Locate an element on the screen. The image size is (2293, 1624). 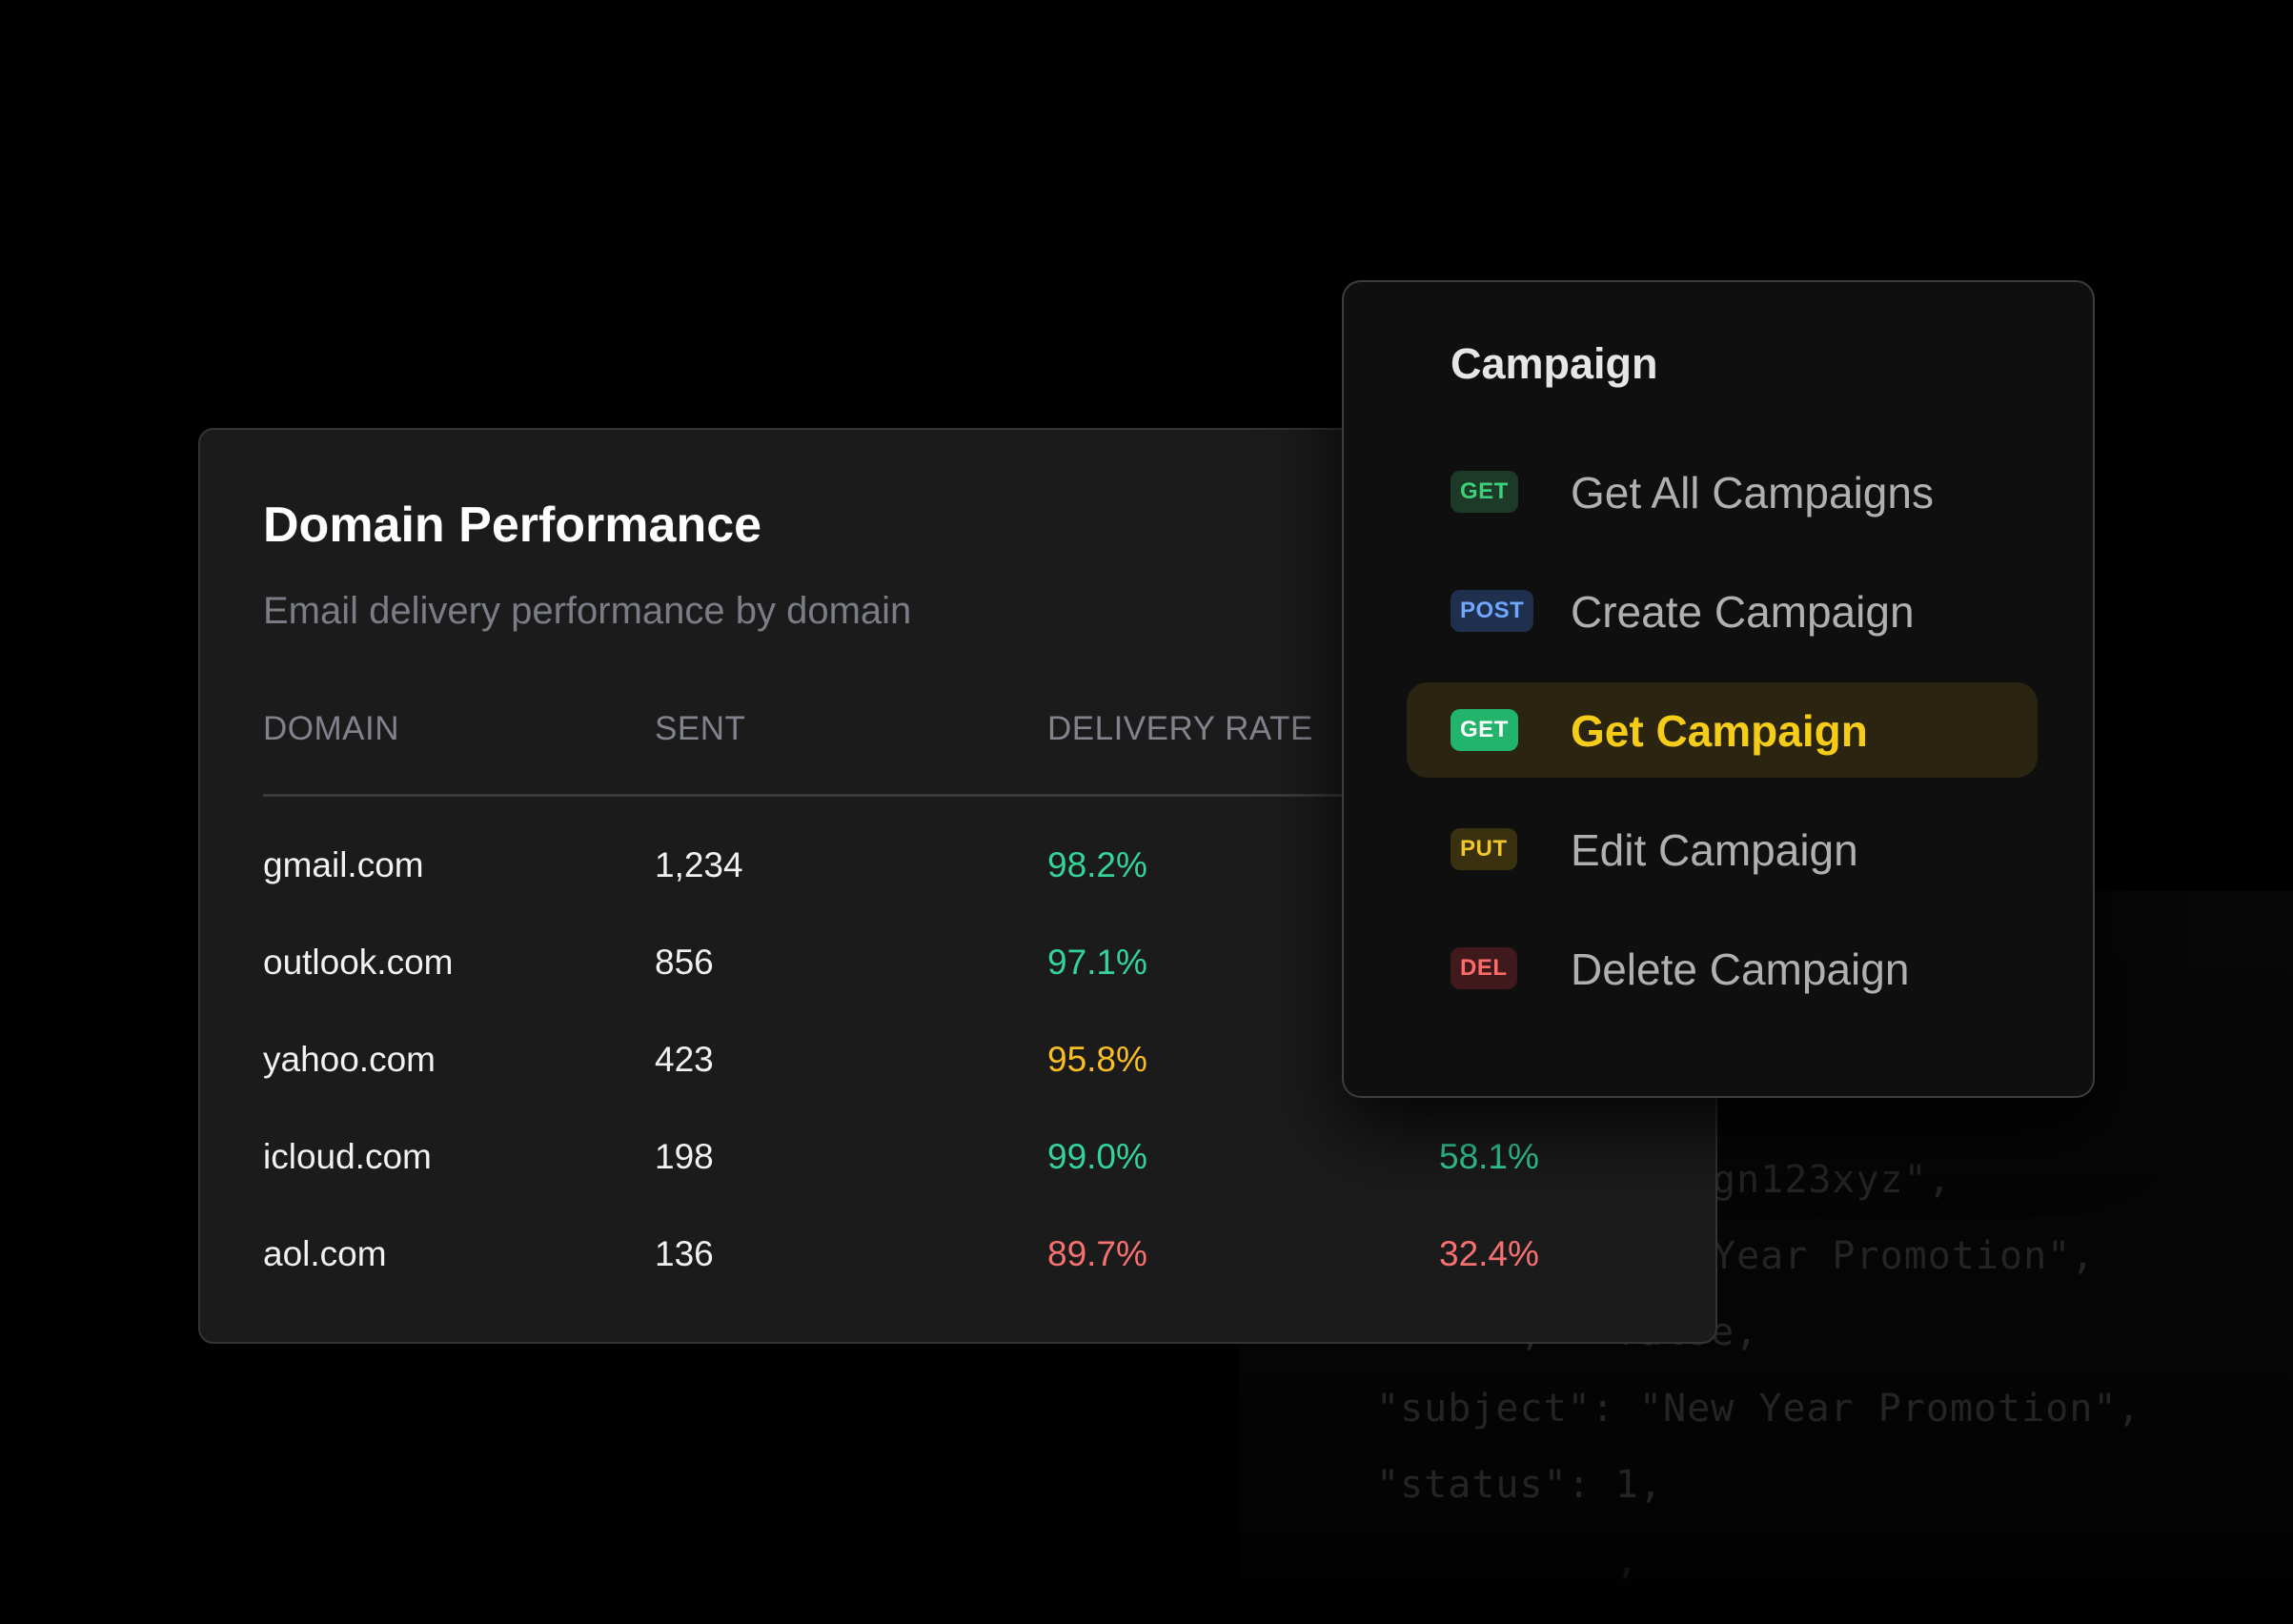
card-subtitle: Email delivery performance by domain is located at coordinates (588, 611).